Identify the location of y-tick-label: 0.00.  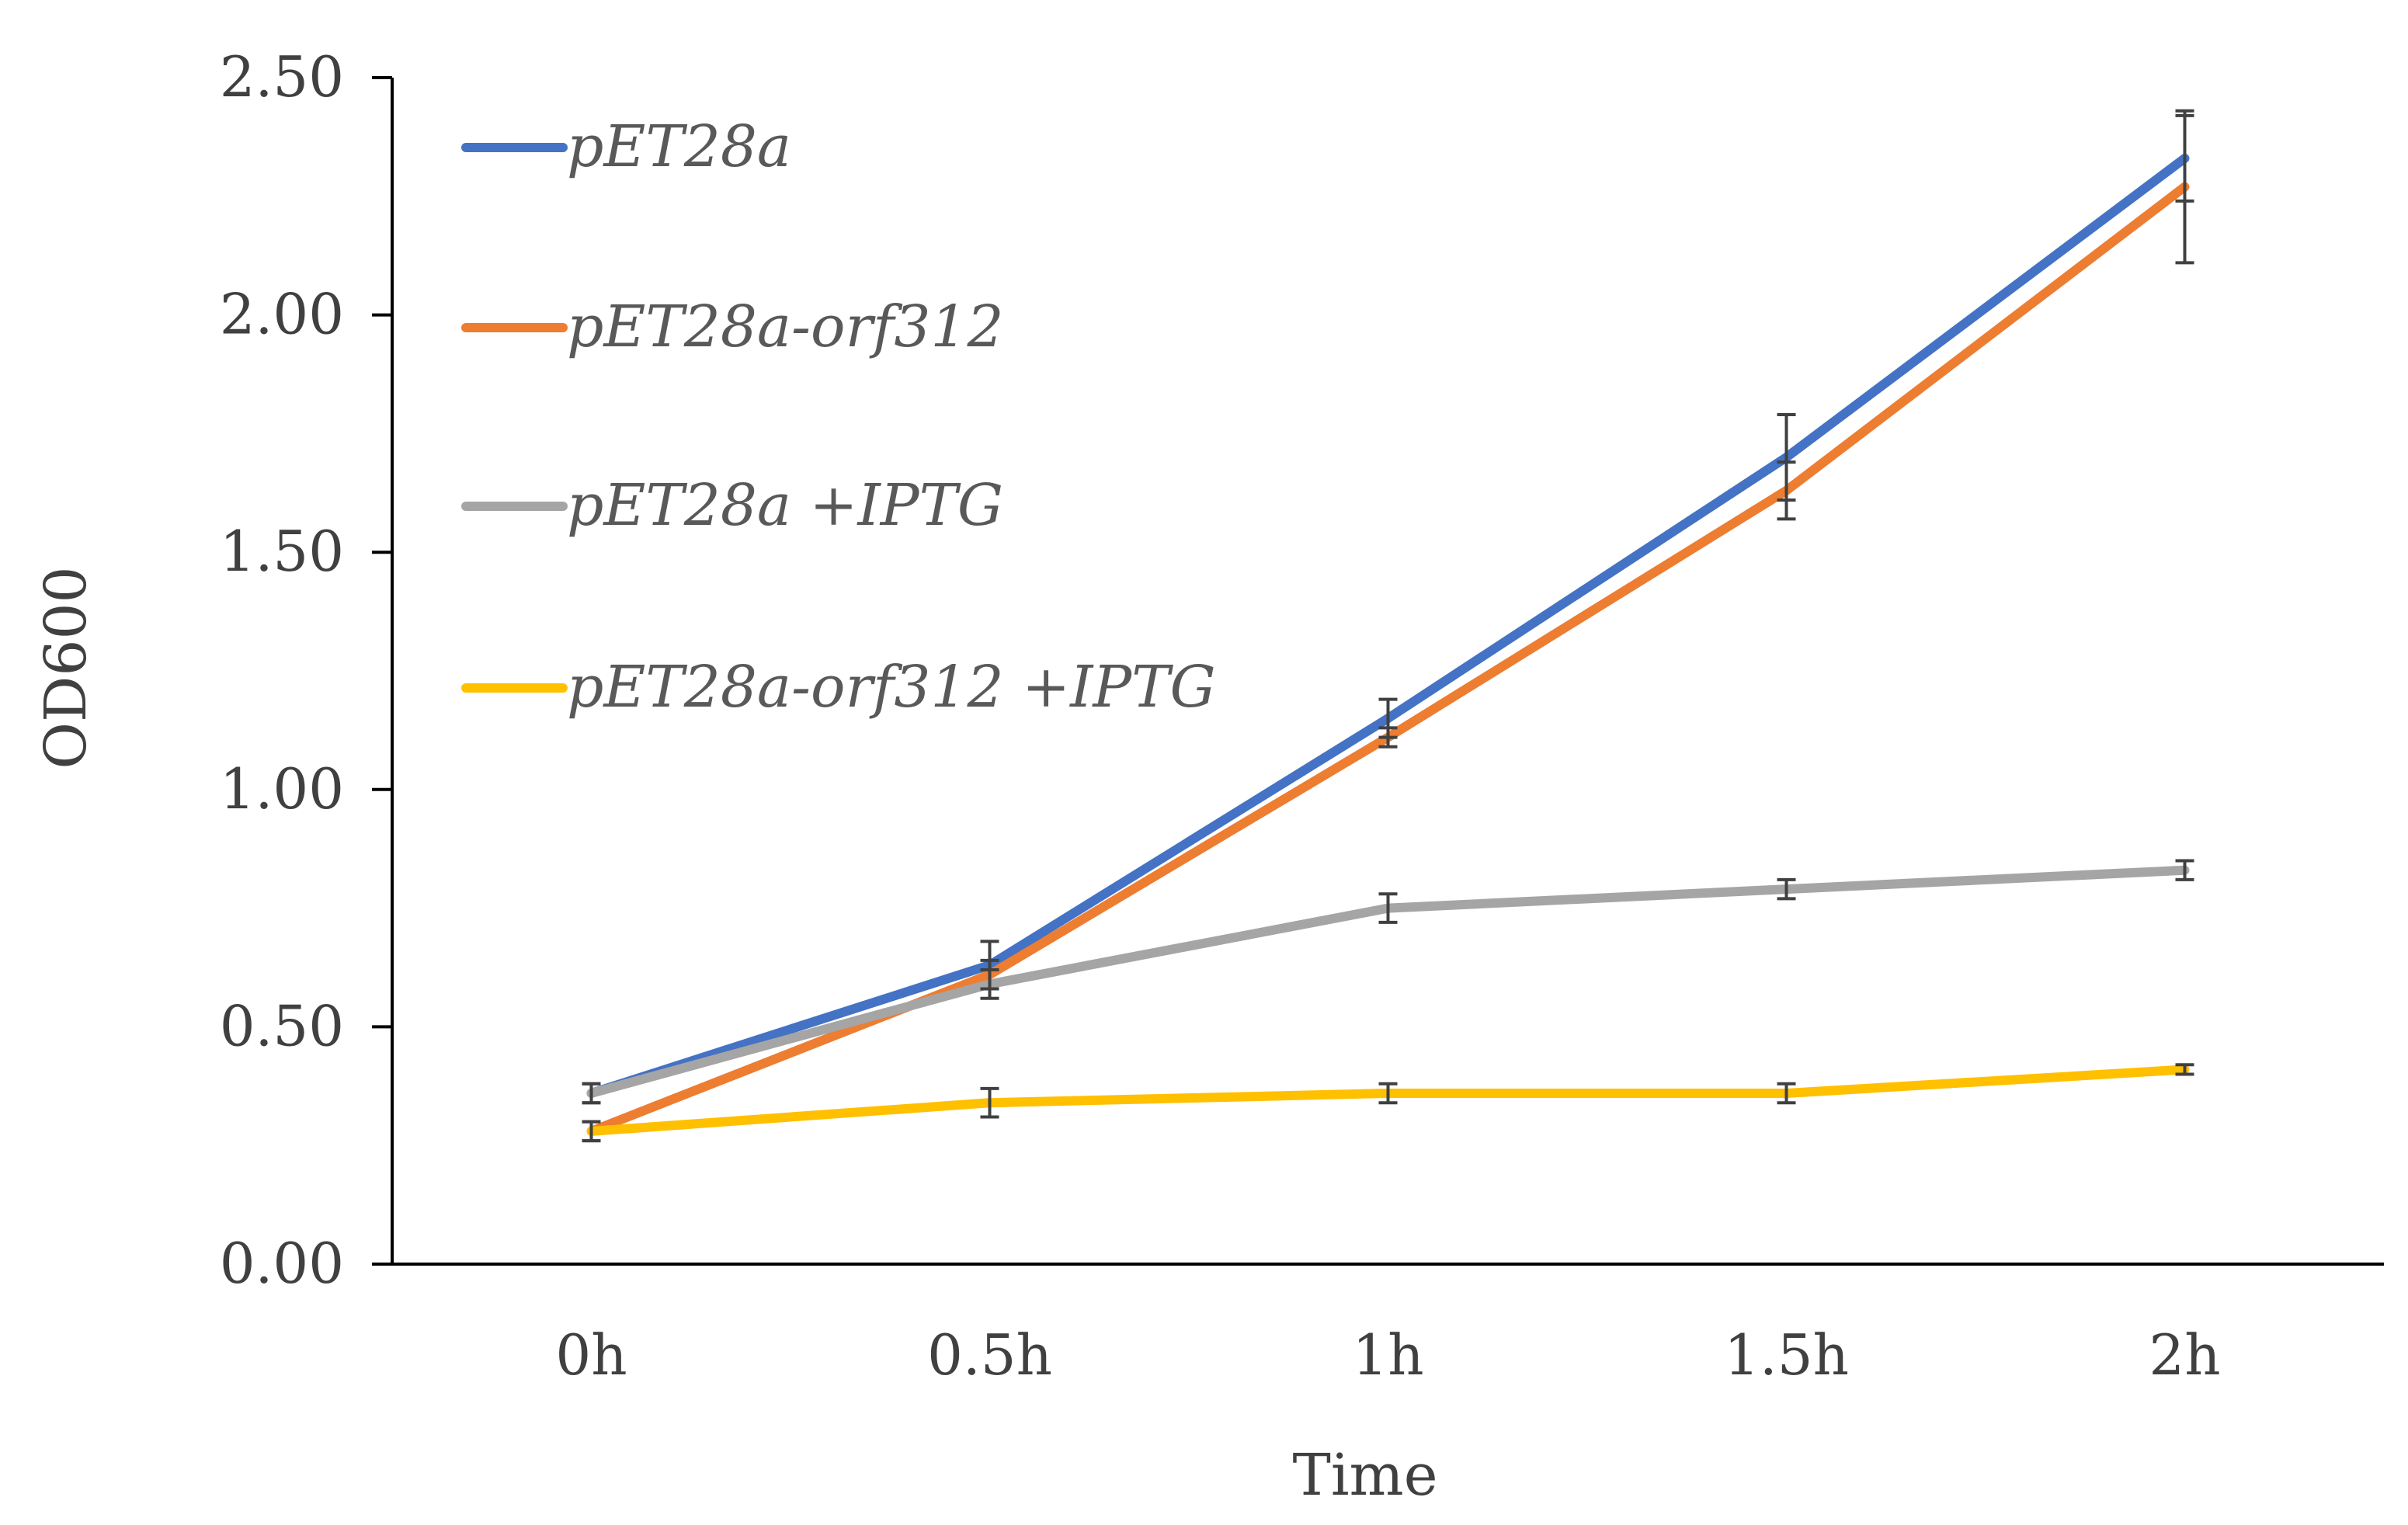
(282, 1263).